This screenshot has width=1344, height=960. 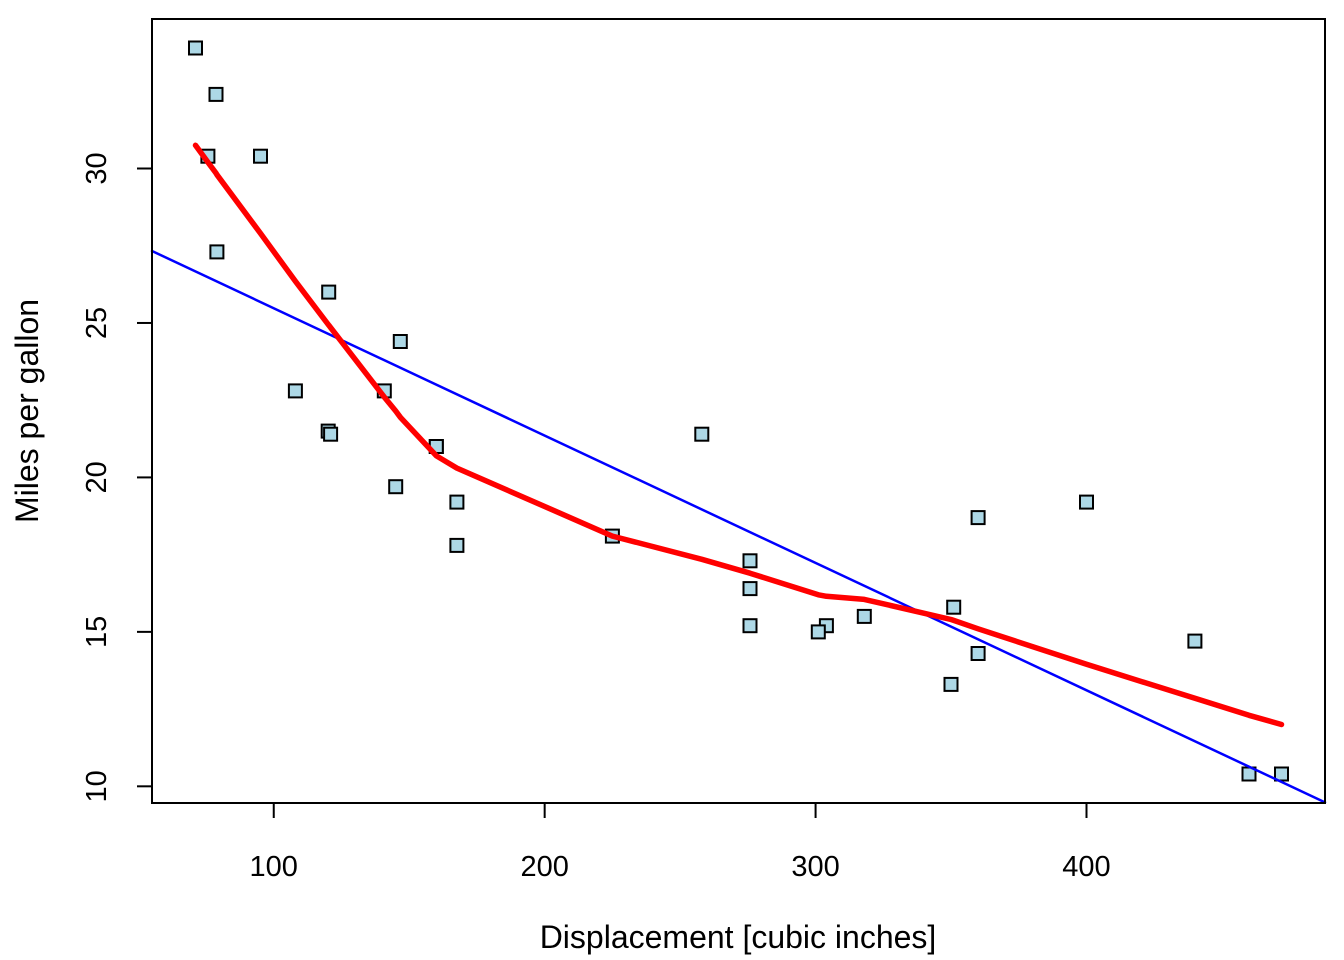 What do you see at coordinates (97, 168) in the screenshot?
I see `y-tick-label: 30` at bounding box center [97, 168].